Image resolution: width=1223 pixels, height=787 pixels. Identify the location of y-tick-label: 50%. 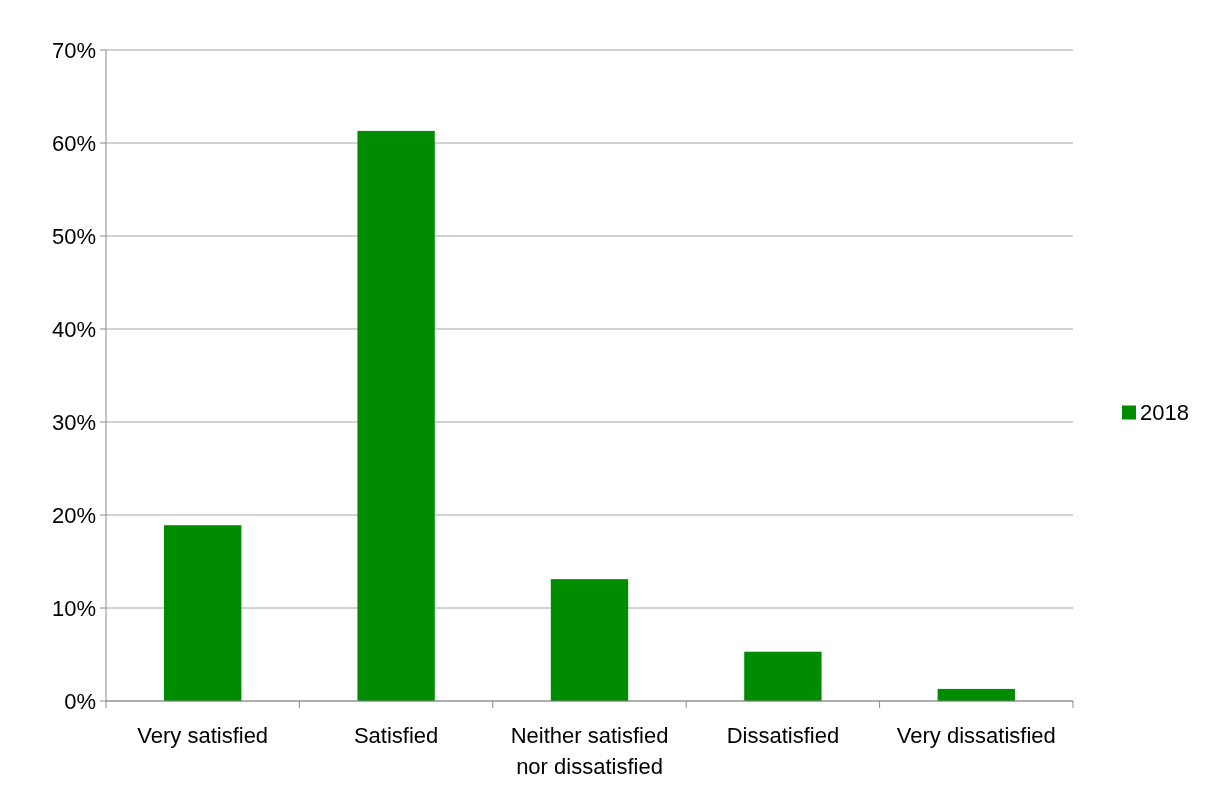
(73, 236).